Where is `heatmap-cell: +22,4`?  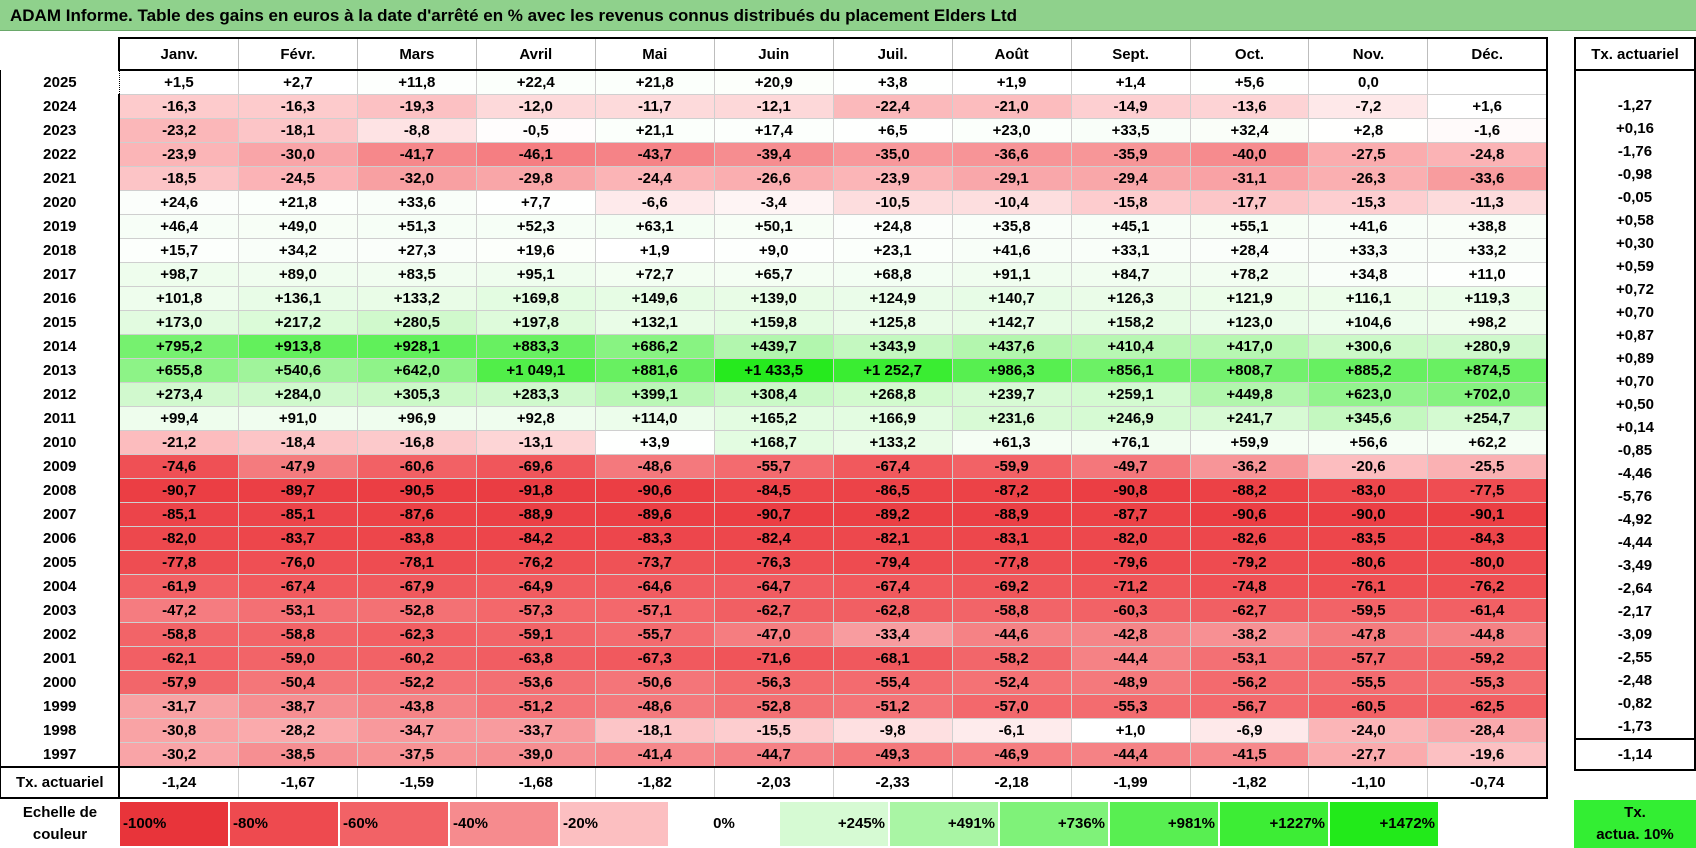
heatmap-cell: +22,4 is located at coordinates (535, 82).